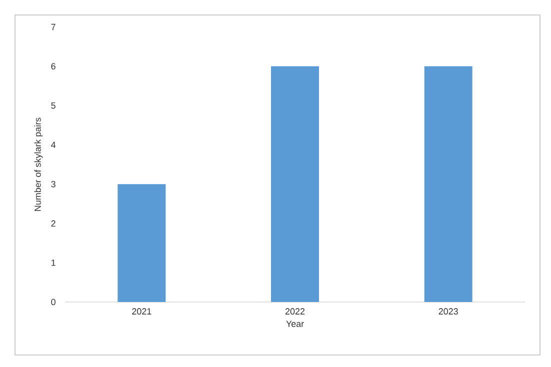 This screenshot has width=551, height=367. What do you see at coordinates (53, 302) in the screenshot?
I see `y-tick-label: 0` at bounding box center [53, 302].